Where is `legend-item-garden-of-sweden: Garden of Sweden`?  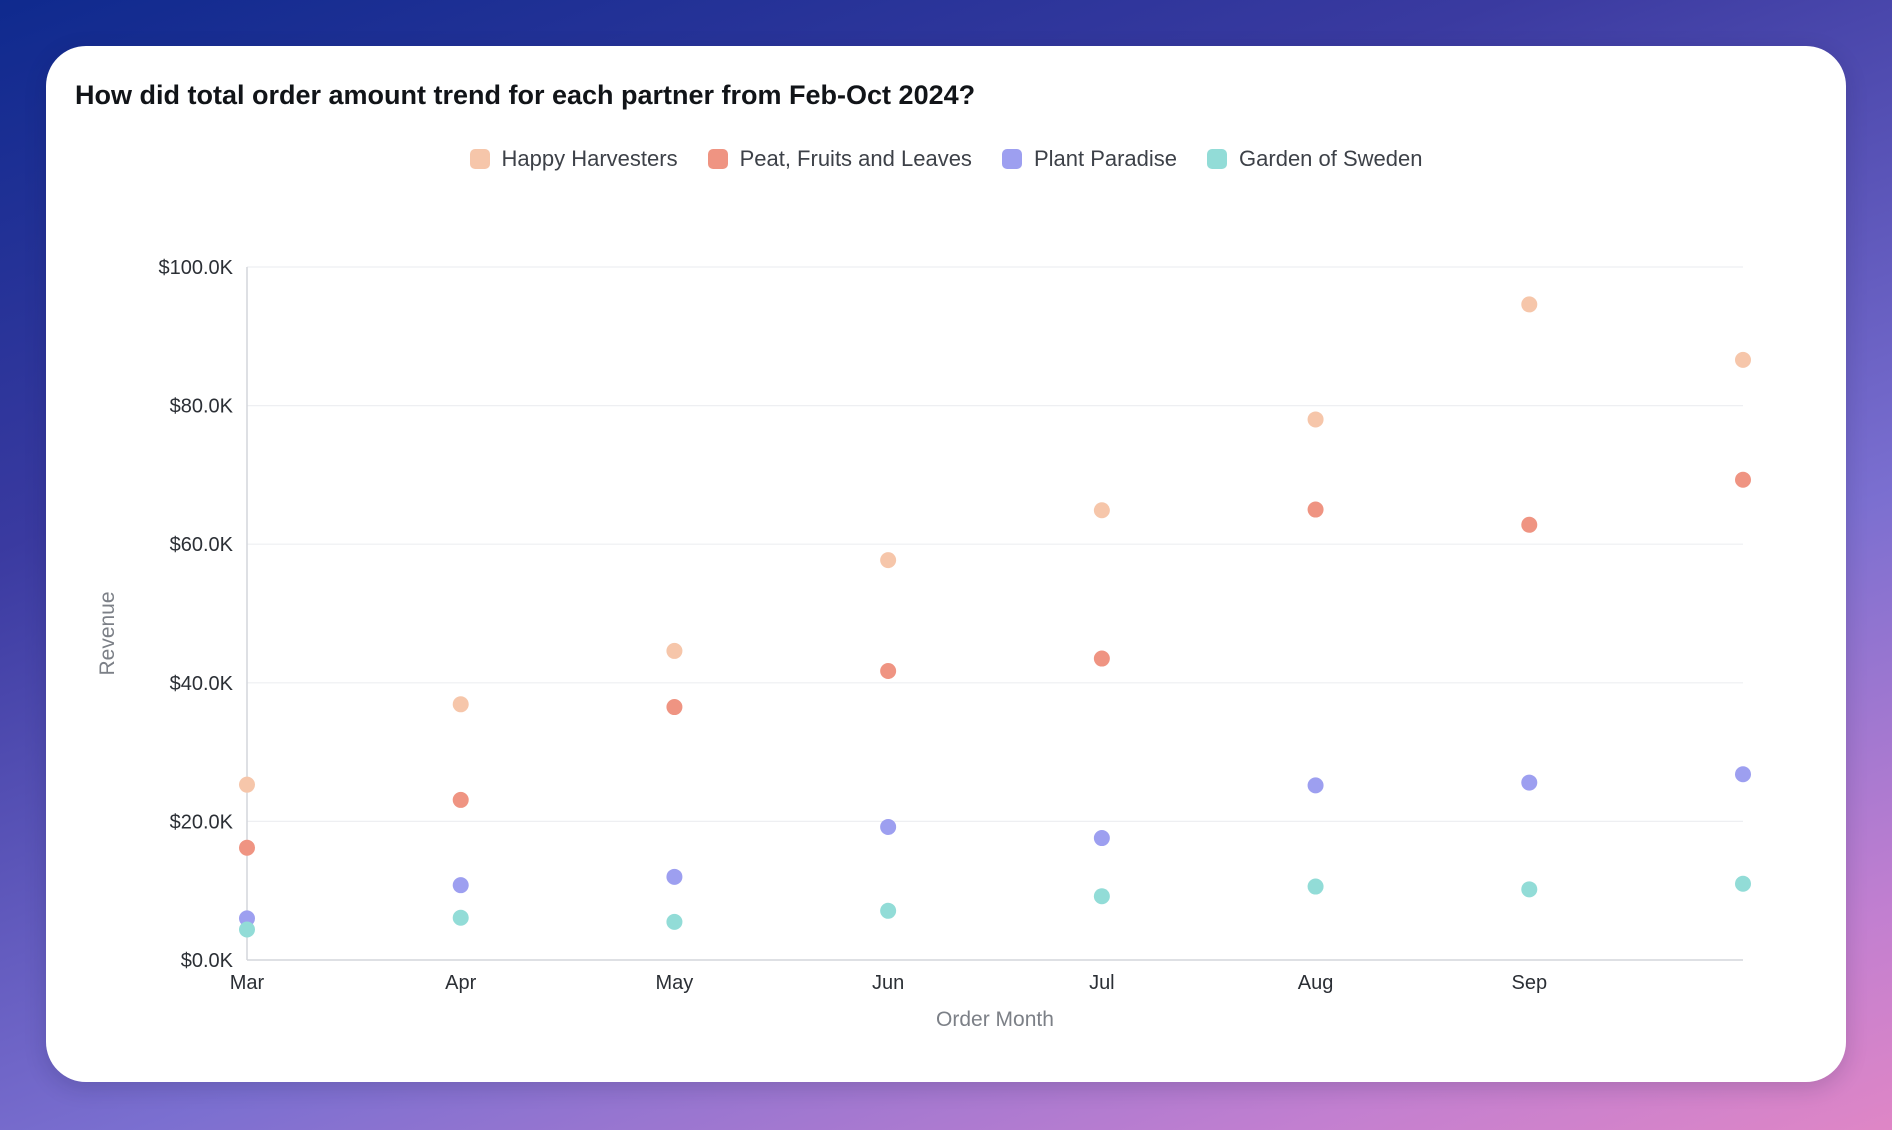 legend-item-garden-of-sweden: Garden of Sweden is located at coordinates (1315, 159).